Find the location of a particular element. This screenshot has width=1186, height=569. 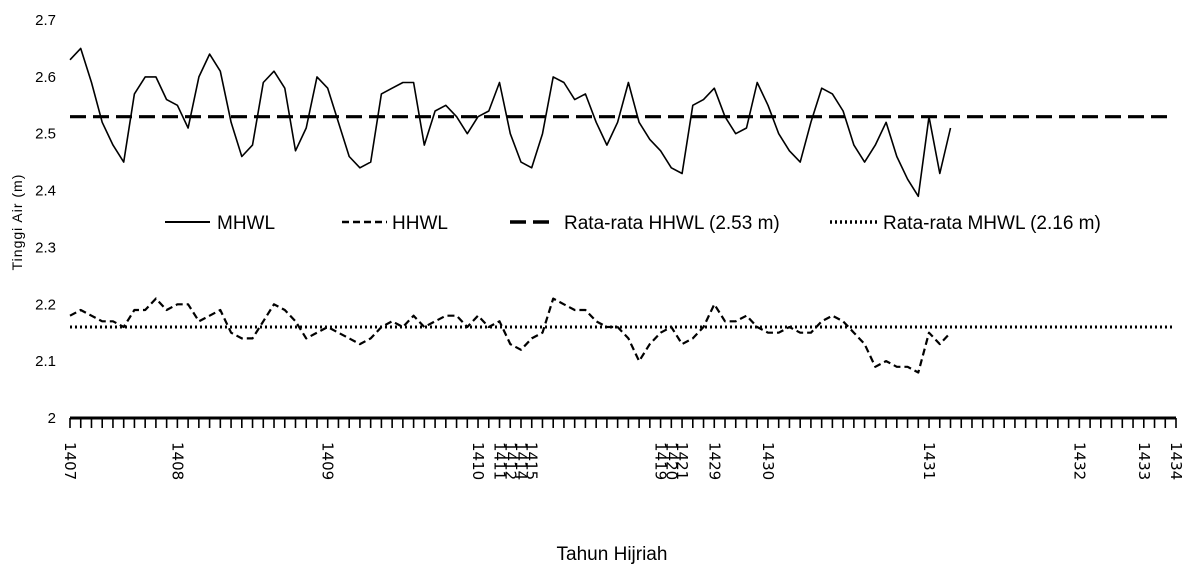

y-tick-label: 2 is located at coordinates (52, 418).